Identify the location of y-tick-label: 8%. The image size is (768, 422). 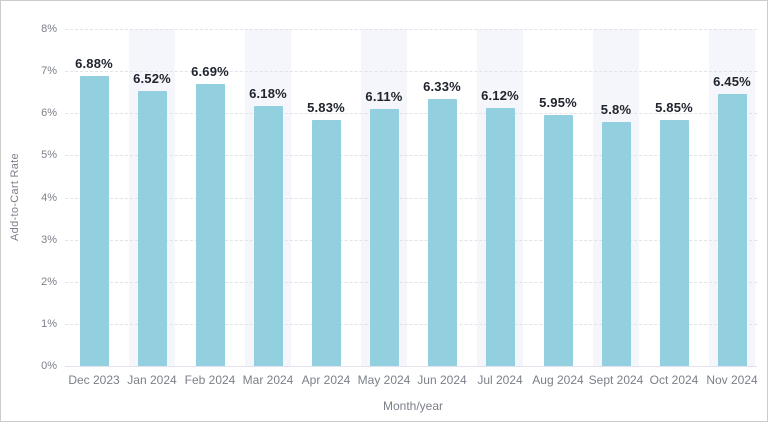
(49, 29).